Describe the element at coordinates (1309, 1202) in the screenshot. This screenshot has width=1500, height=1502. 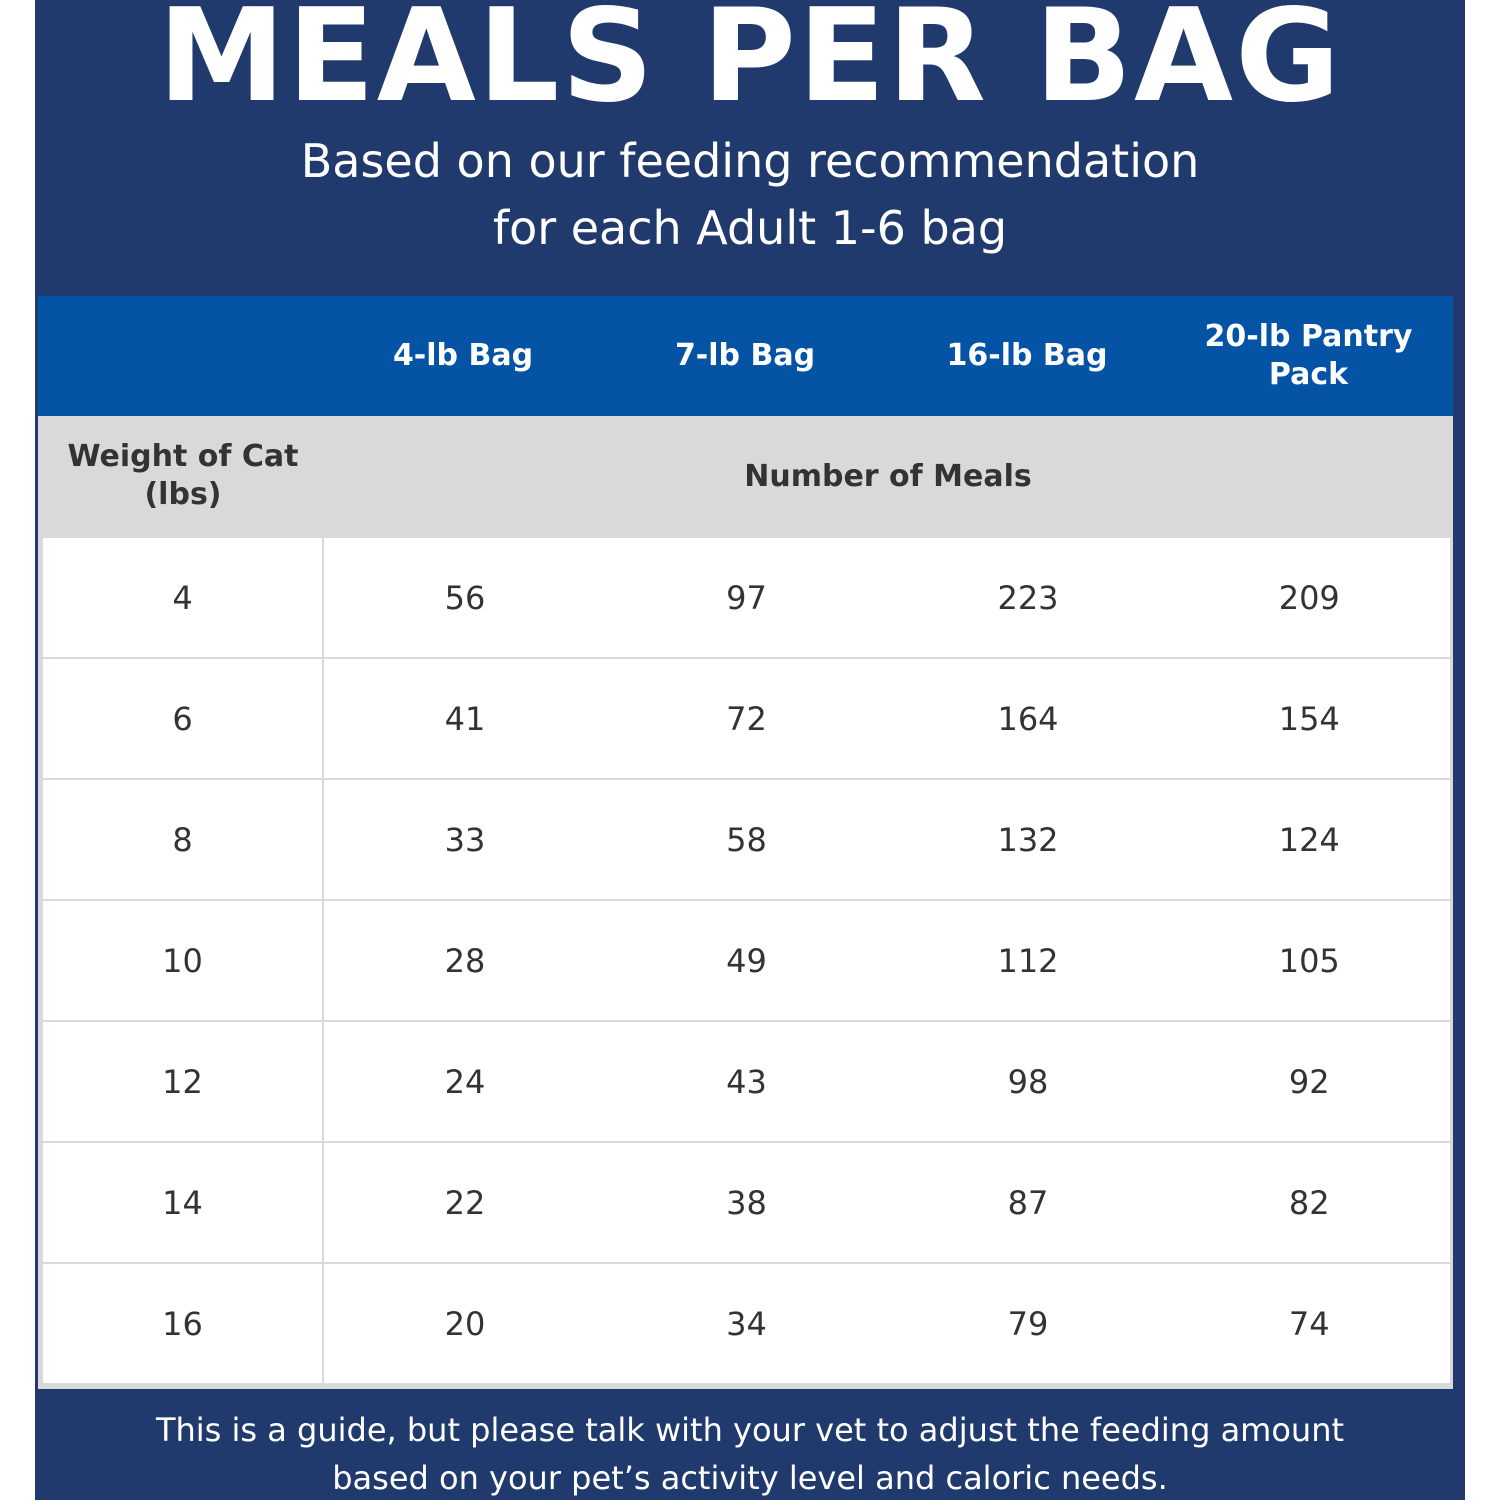
I see `meals-cell: 82` at that location.